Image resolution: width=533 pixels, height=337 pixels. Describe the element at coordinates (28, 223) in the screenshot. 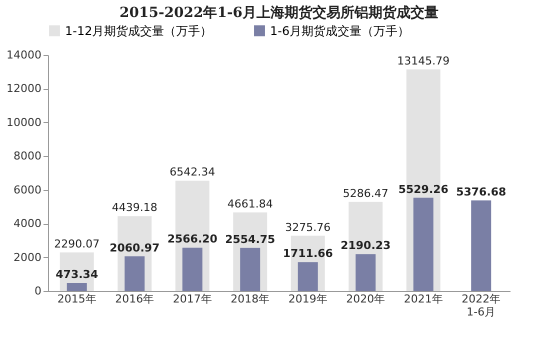

I see `y-tick-label: 4000` at that location.